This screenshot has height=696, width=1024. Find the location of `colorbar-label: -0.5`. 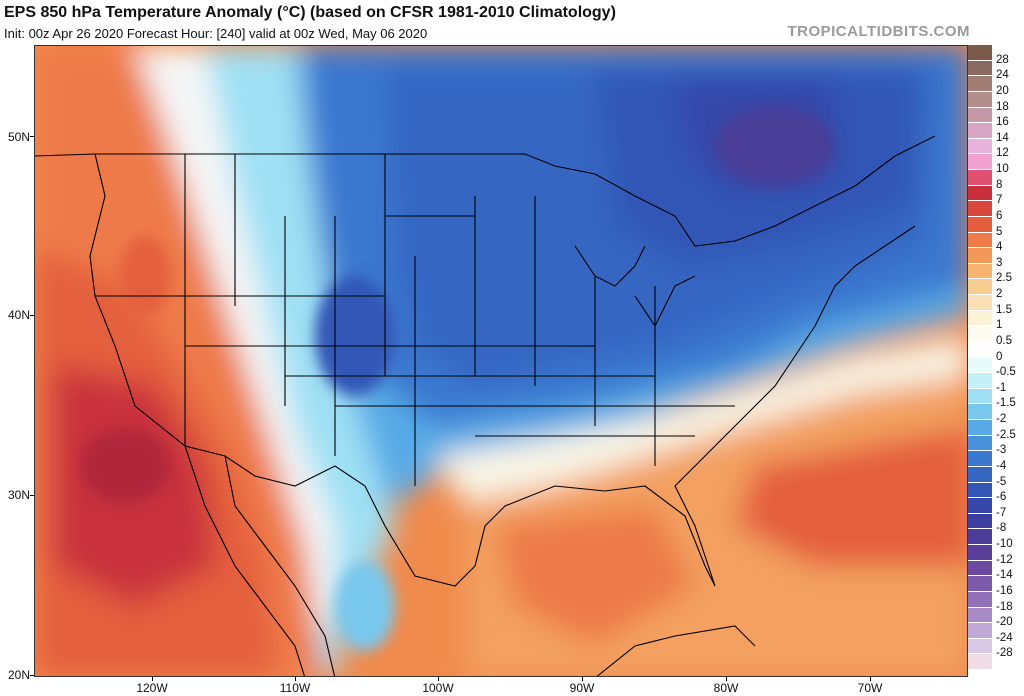

colorbar-label: -0.5 is located at coordinates (1006, 372).